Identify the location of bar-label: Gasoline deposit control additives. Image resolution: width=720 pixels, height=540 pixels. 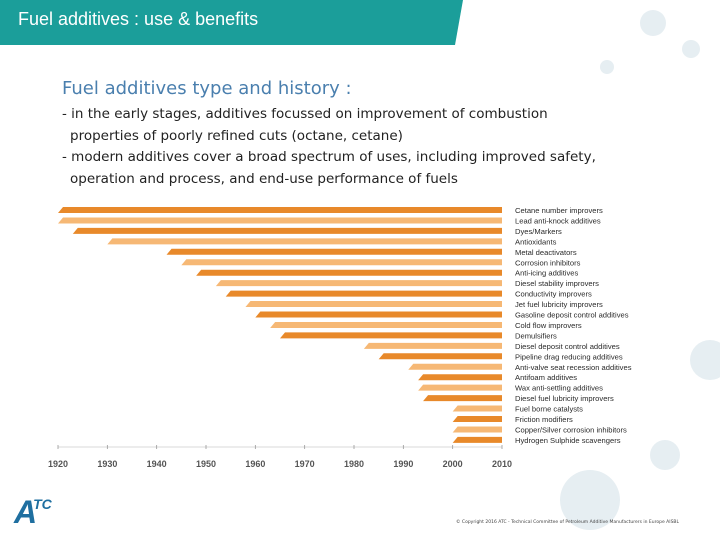
(572, 315).